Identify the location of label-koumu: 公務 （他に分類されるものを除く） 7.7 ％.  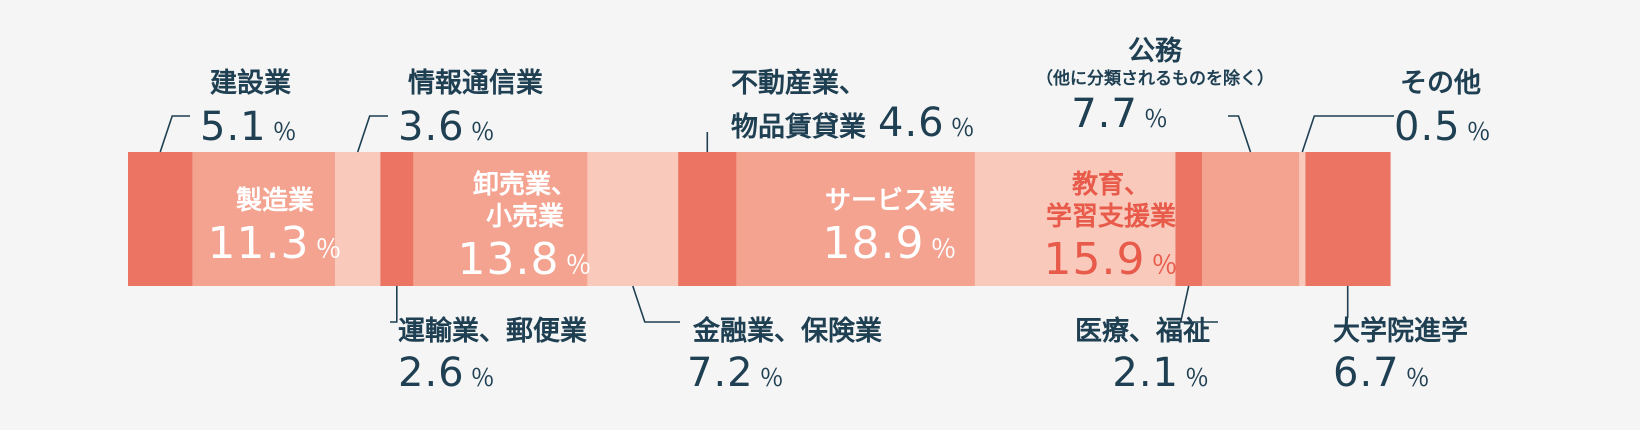
(1155, 86).